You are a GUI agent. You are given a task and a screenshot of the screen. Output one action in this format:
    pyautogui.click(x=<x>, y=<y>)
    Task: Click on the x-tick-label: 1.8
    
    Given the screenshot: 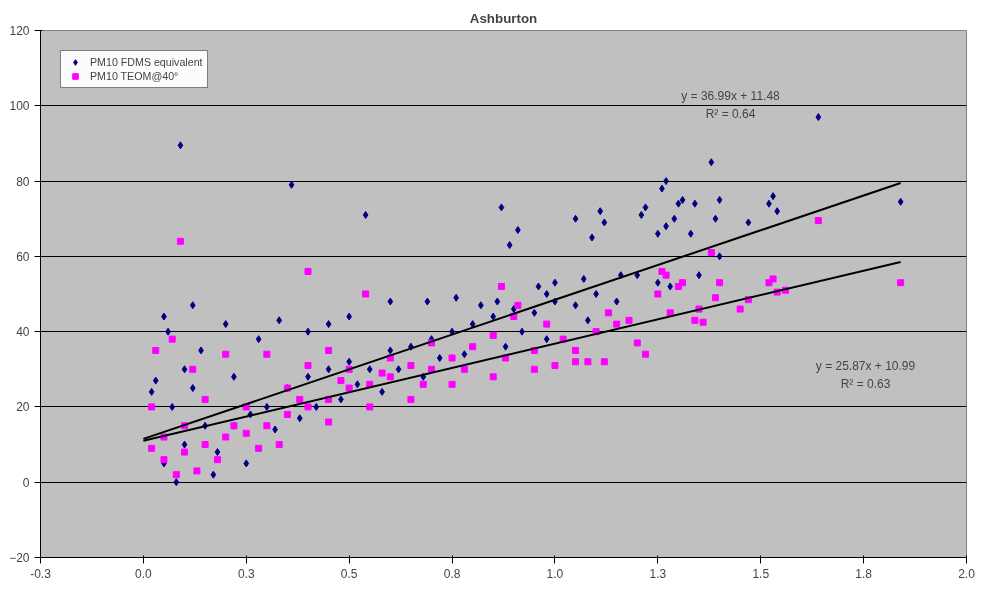 What is the action you would take?
    pyautogui.click(x=864, y=573)
    